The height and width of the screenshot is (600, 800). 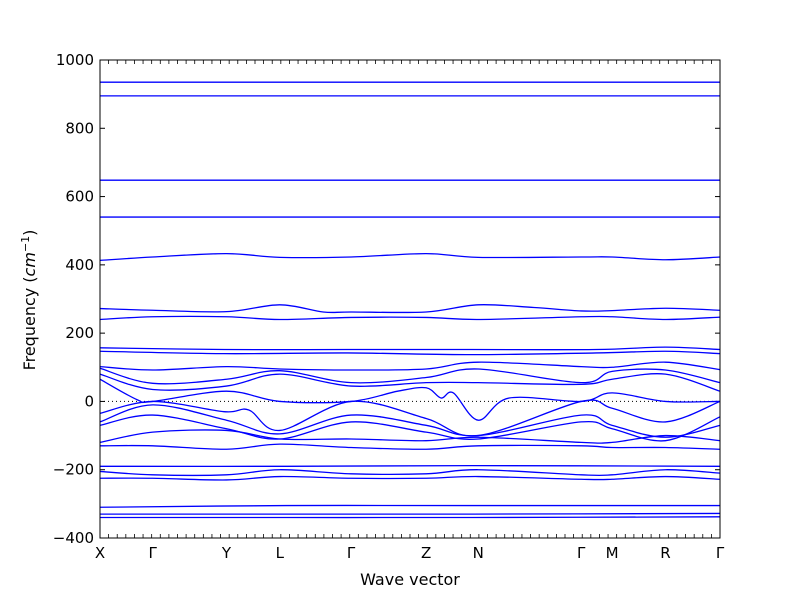 What do you see at coordinates (73, 538) in the screenshot?
I see `y-tick-label: −400` at bounding box center [73, 538].